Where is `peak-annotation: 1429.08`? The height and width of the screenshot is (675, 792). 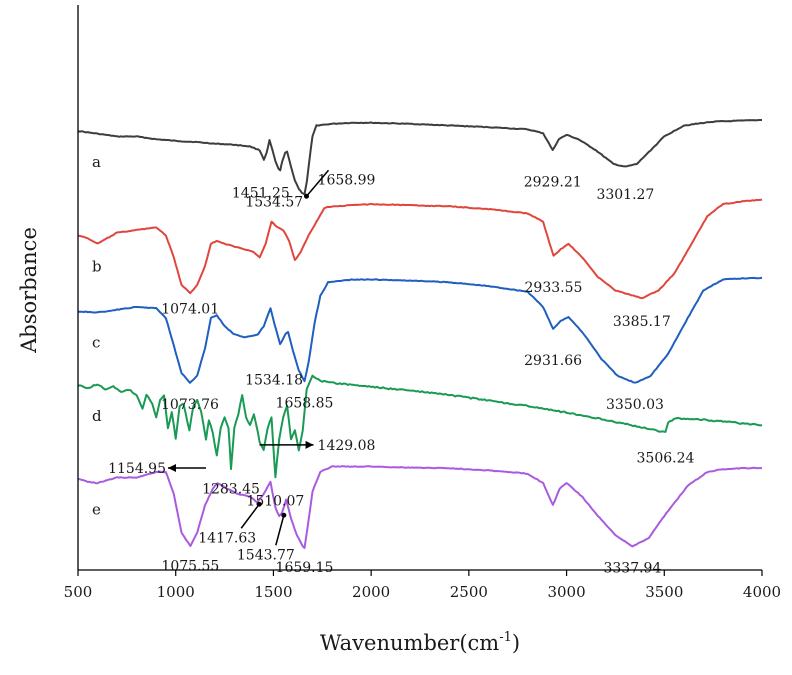 peak-annotation: 1429.08 is located at coordinates (347, 446).